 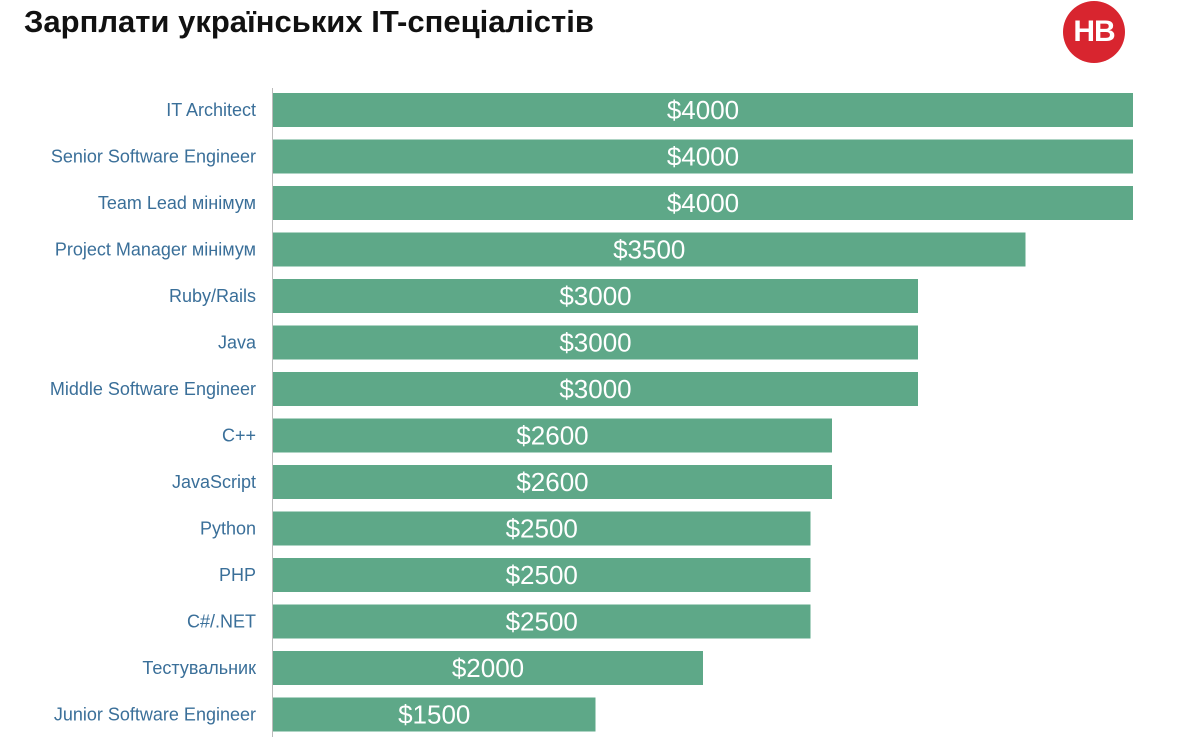 What do you see at coordinates (153, 389) in the screenshot?
I see `category-label: Middle Software Engineer` at bounding box center [153, 389].